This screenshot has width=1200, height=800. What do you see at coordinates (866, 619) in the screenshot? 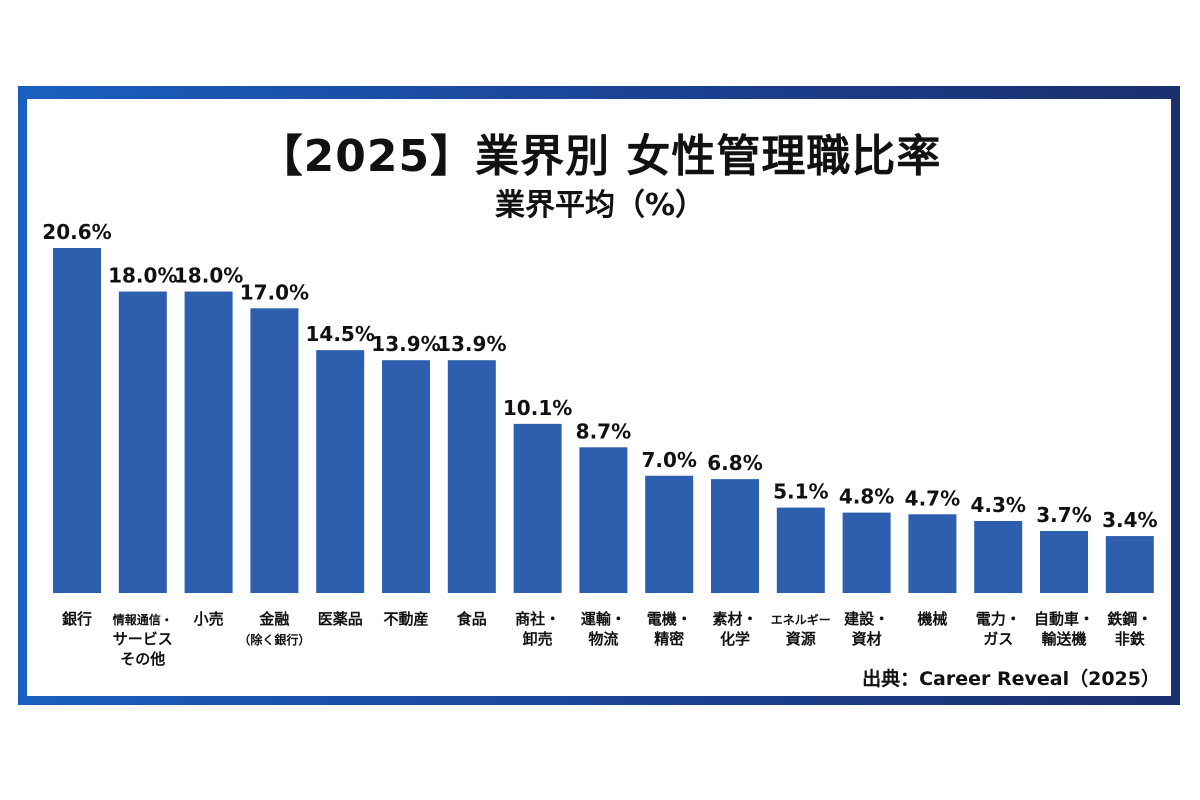
I see `category-label: 建設・` at bounding box center [866, 619].